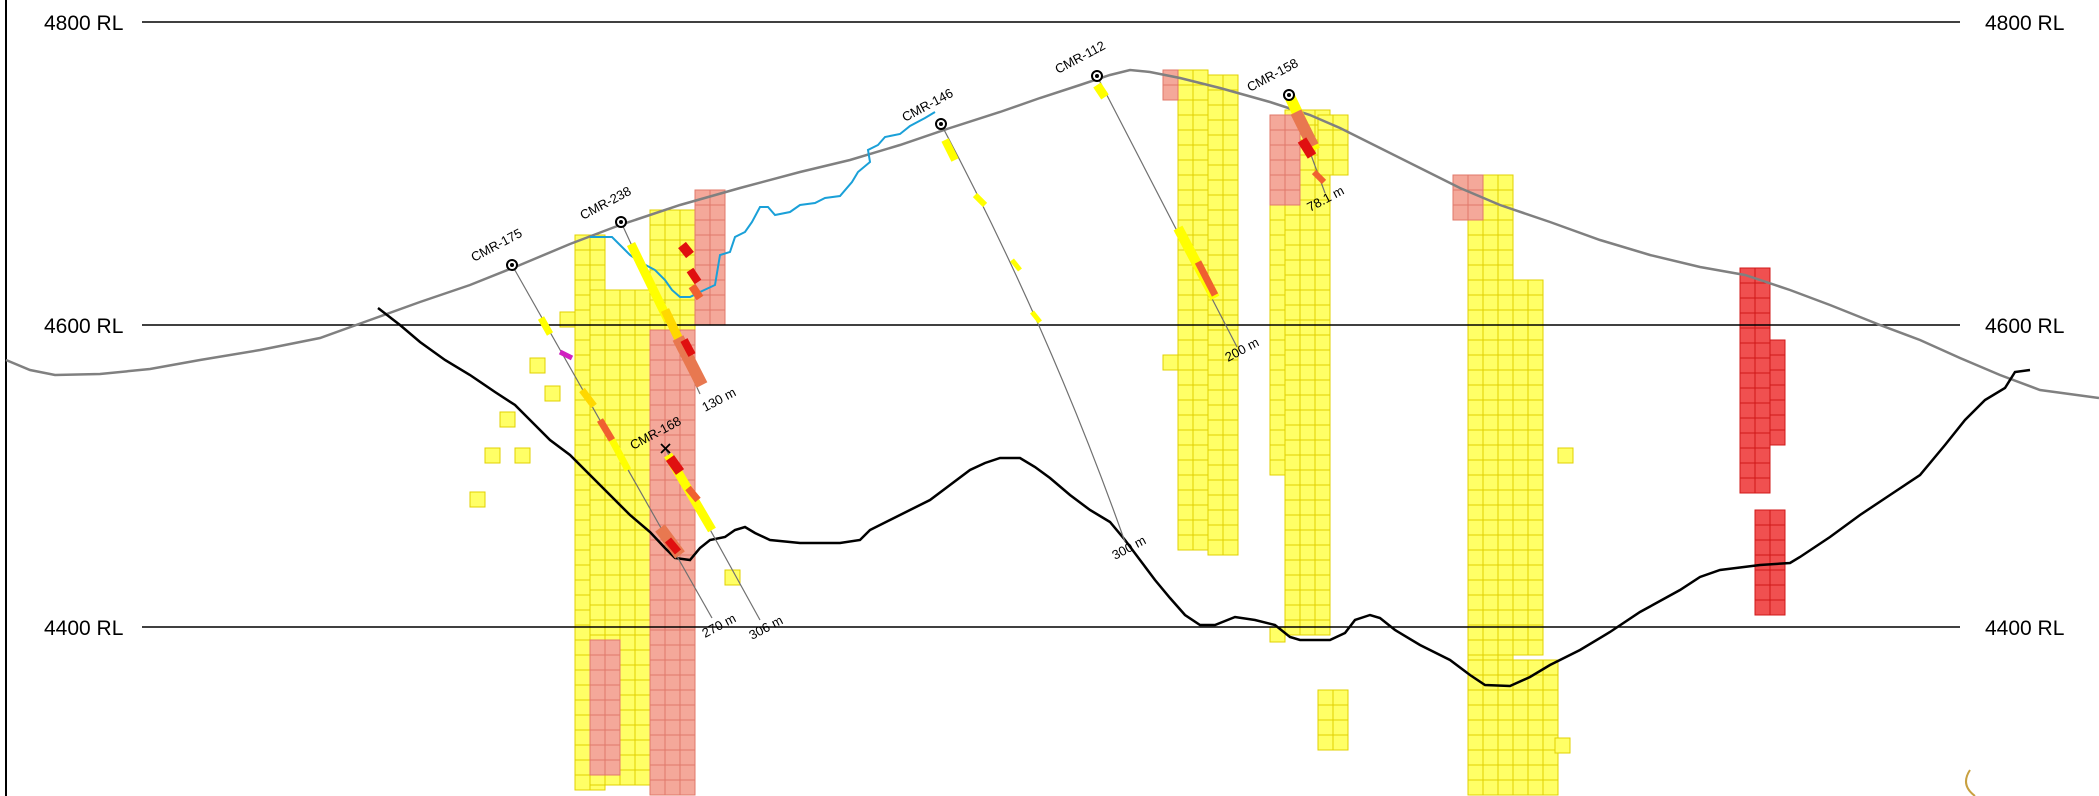 Image resolution: width=2099 pixels, height=796 pixels. Describe the element at coordinates (1304, 129) in the screenshot. I see `interval-cmr-158-b` at that location.